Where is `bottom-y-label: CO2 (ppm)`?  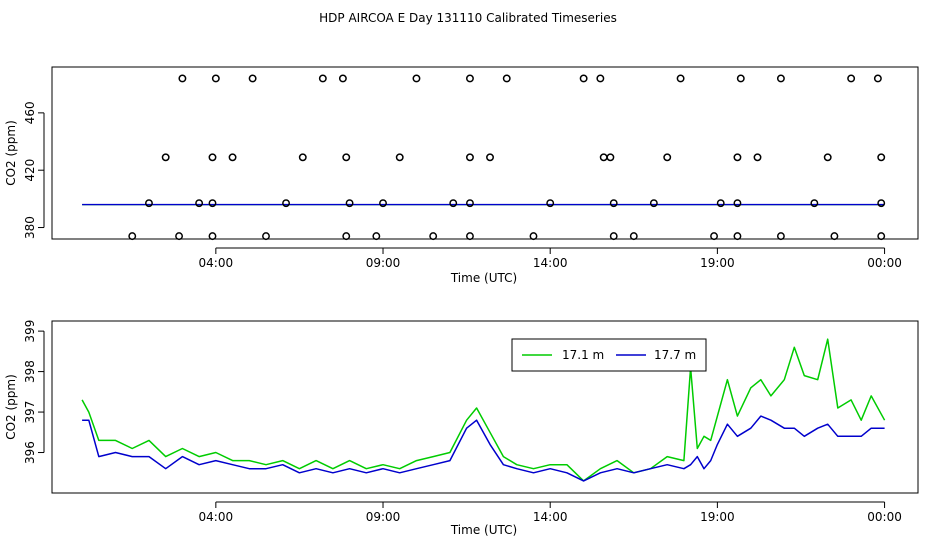
bottom-y-label: CO2 (ppm) is located at coordinates (11, 407).